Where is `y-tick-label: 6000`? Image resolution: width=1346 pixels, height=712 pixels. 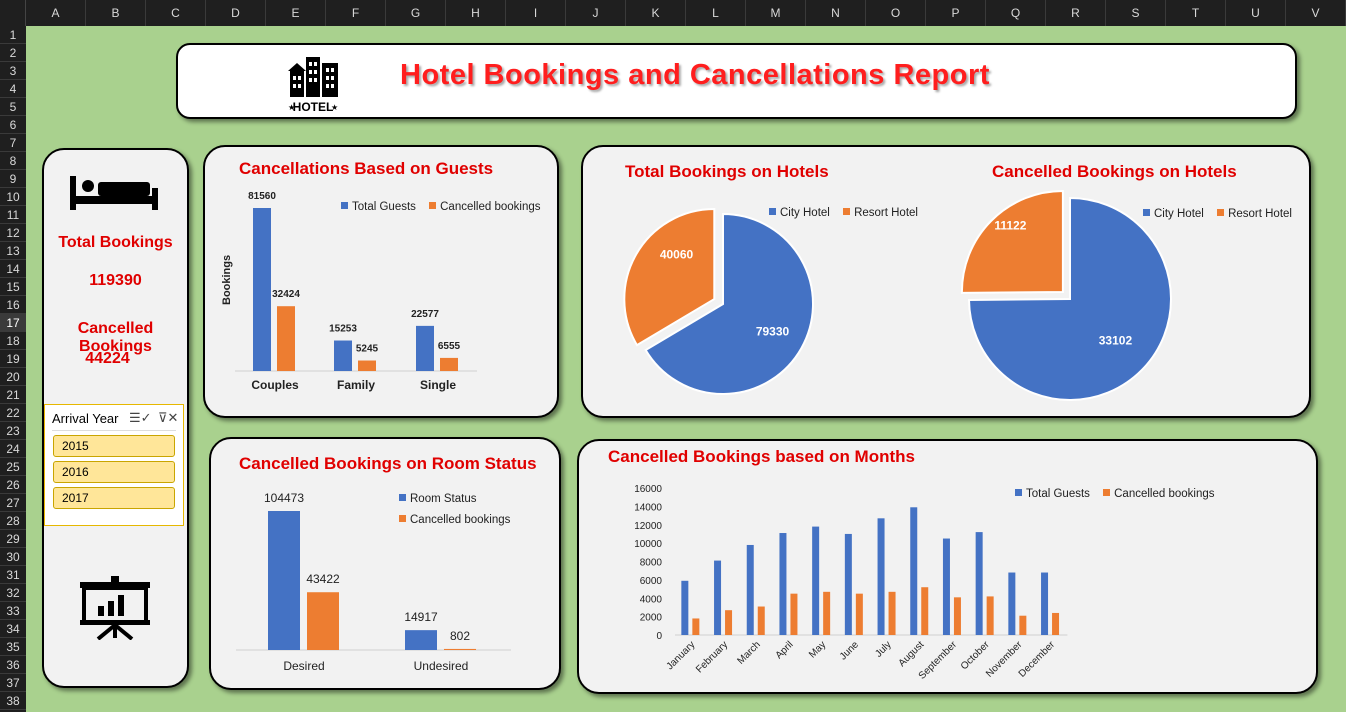 y-tick-label: 6000 is located at coordinates (651, 581).